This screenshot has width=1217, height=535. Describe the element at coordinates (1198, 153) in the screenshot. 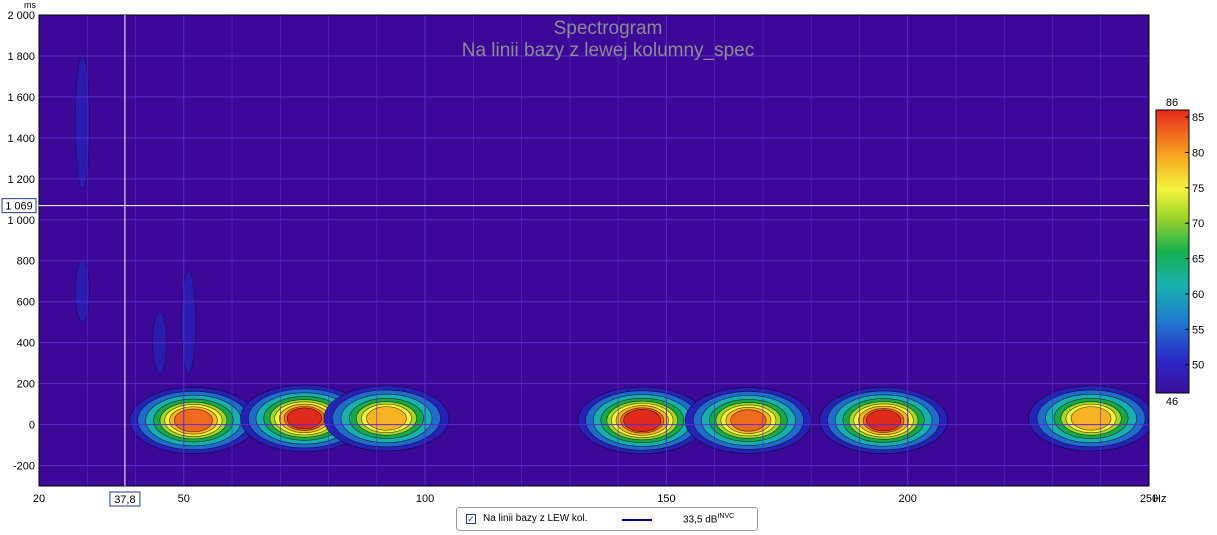

I see `colorbar-tick-label: 80` at that location.